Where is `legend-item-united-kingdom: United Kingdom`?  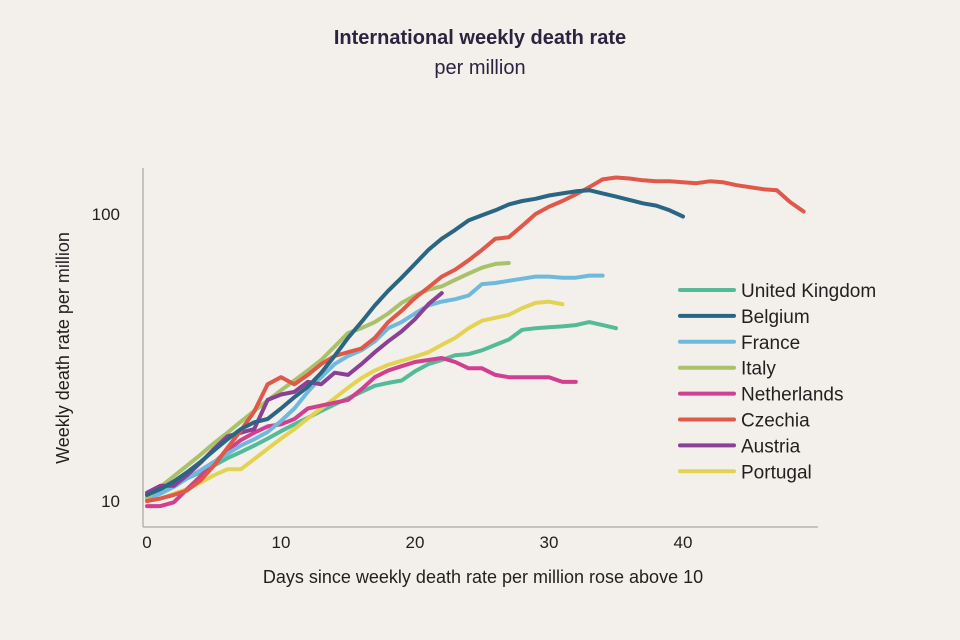 legend-item-united-kingdom: United Kingdom is located at coordinates (777, 291).